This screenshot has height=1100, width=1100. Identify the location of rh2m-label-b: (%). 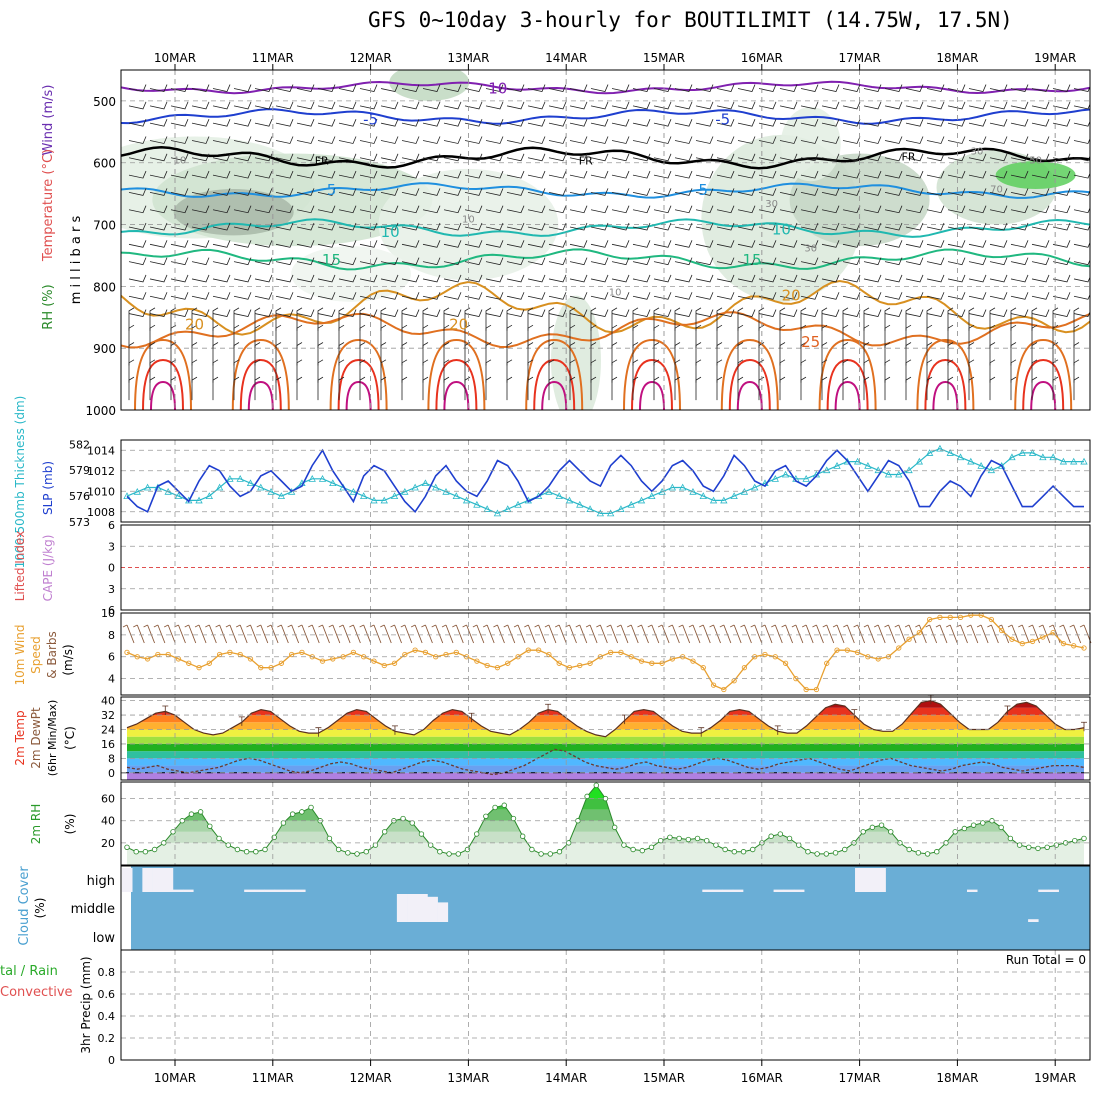
(70, 824).